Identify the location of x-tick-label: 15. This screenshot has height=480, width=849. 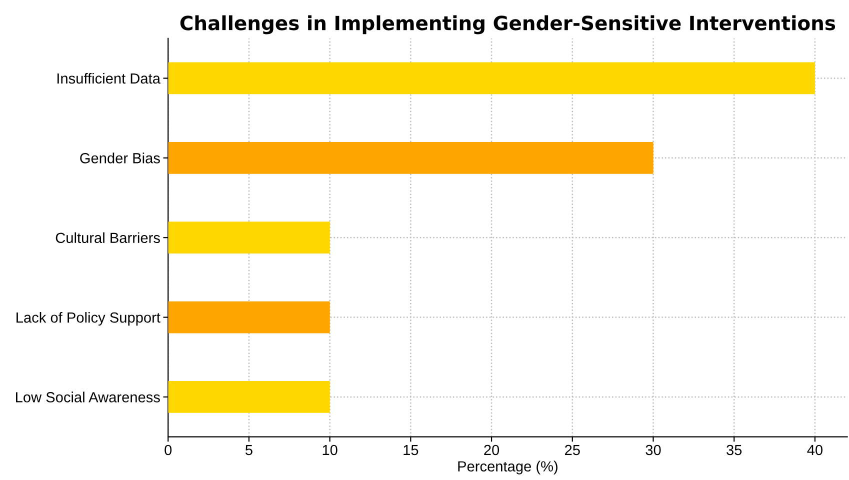
(411, 450).